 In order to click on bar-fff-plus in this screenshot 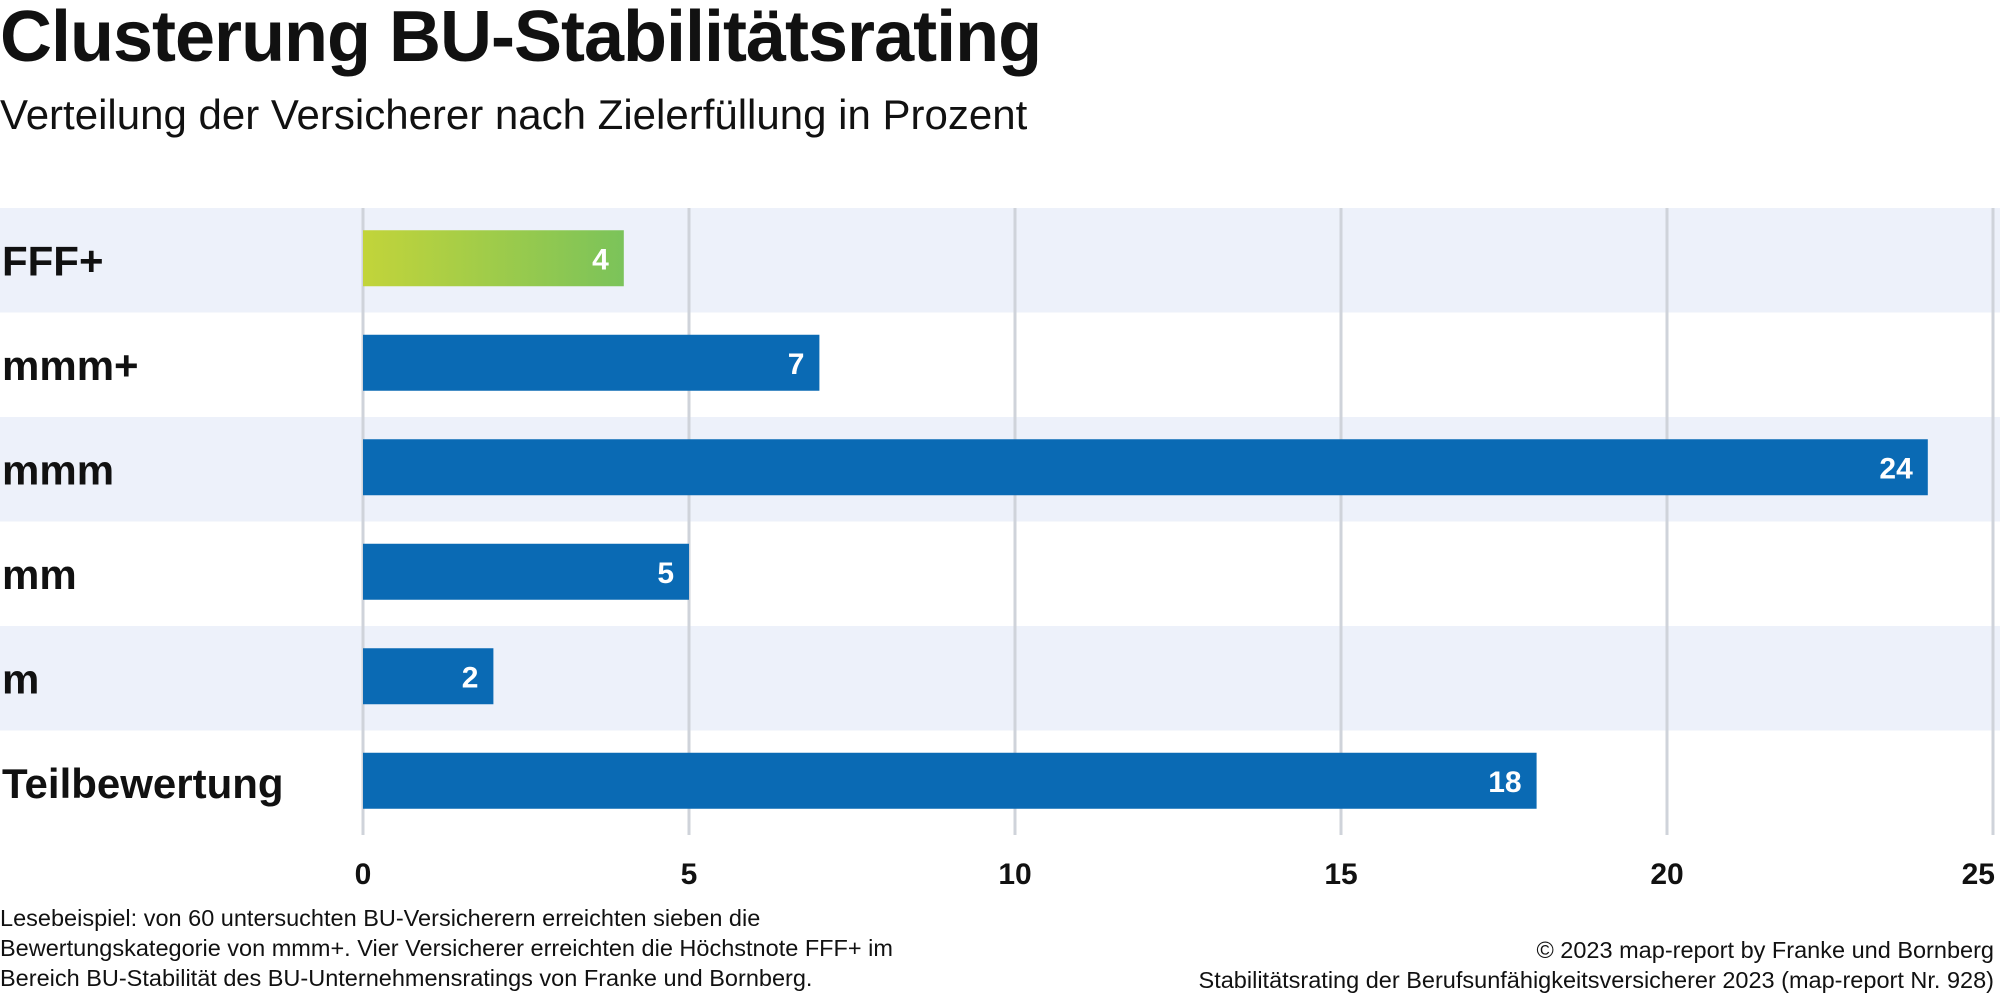, I will do `click(493, 258)`.